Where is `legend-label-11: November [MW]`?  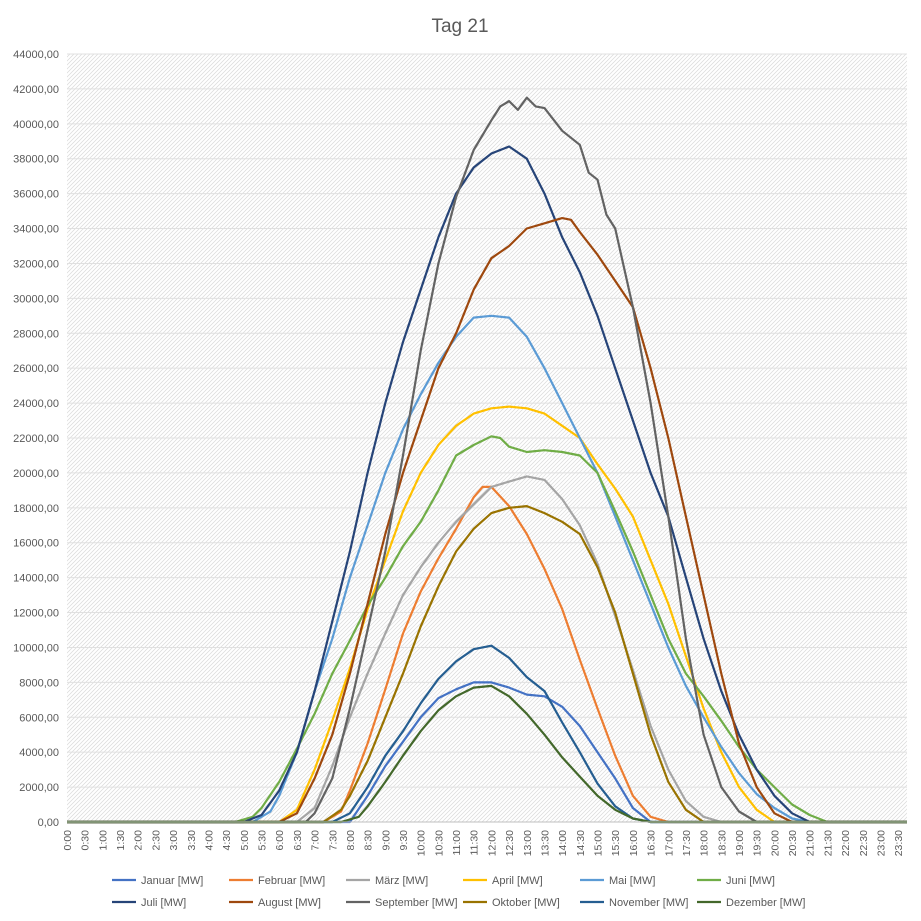 legend-label-11: November [MW] is located at coordinates (648, 903).